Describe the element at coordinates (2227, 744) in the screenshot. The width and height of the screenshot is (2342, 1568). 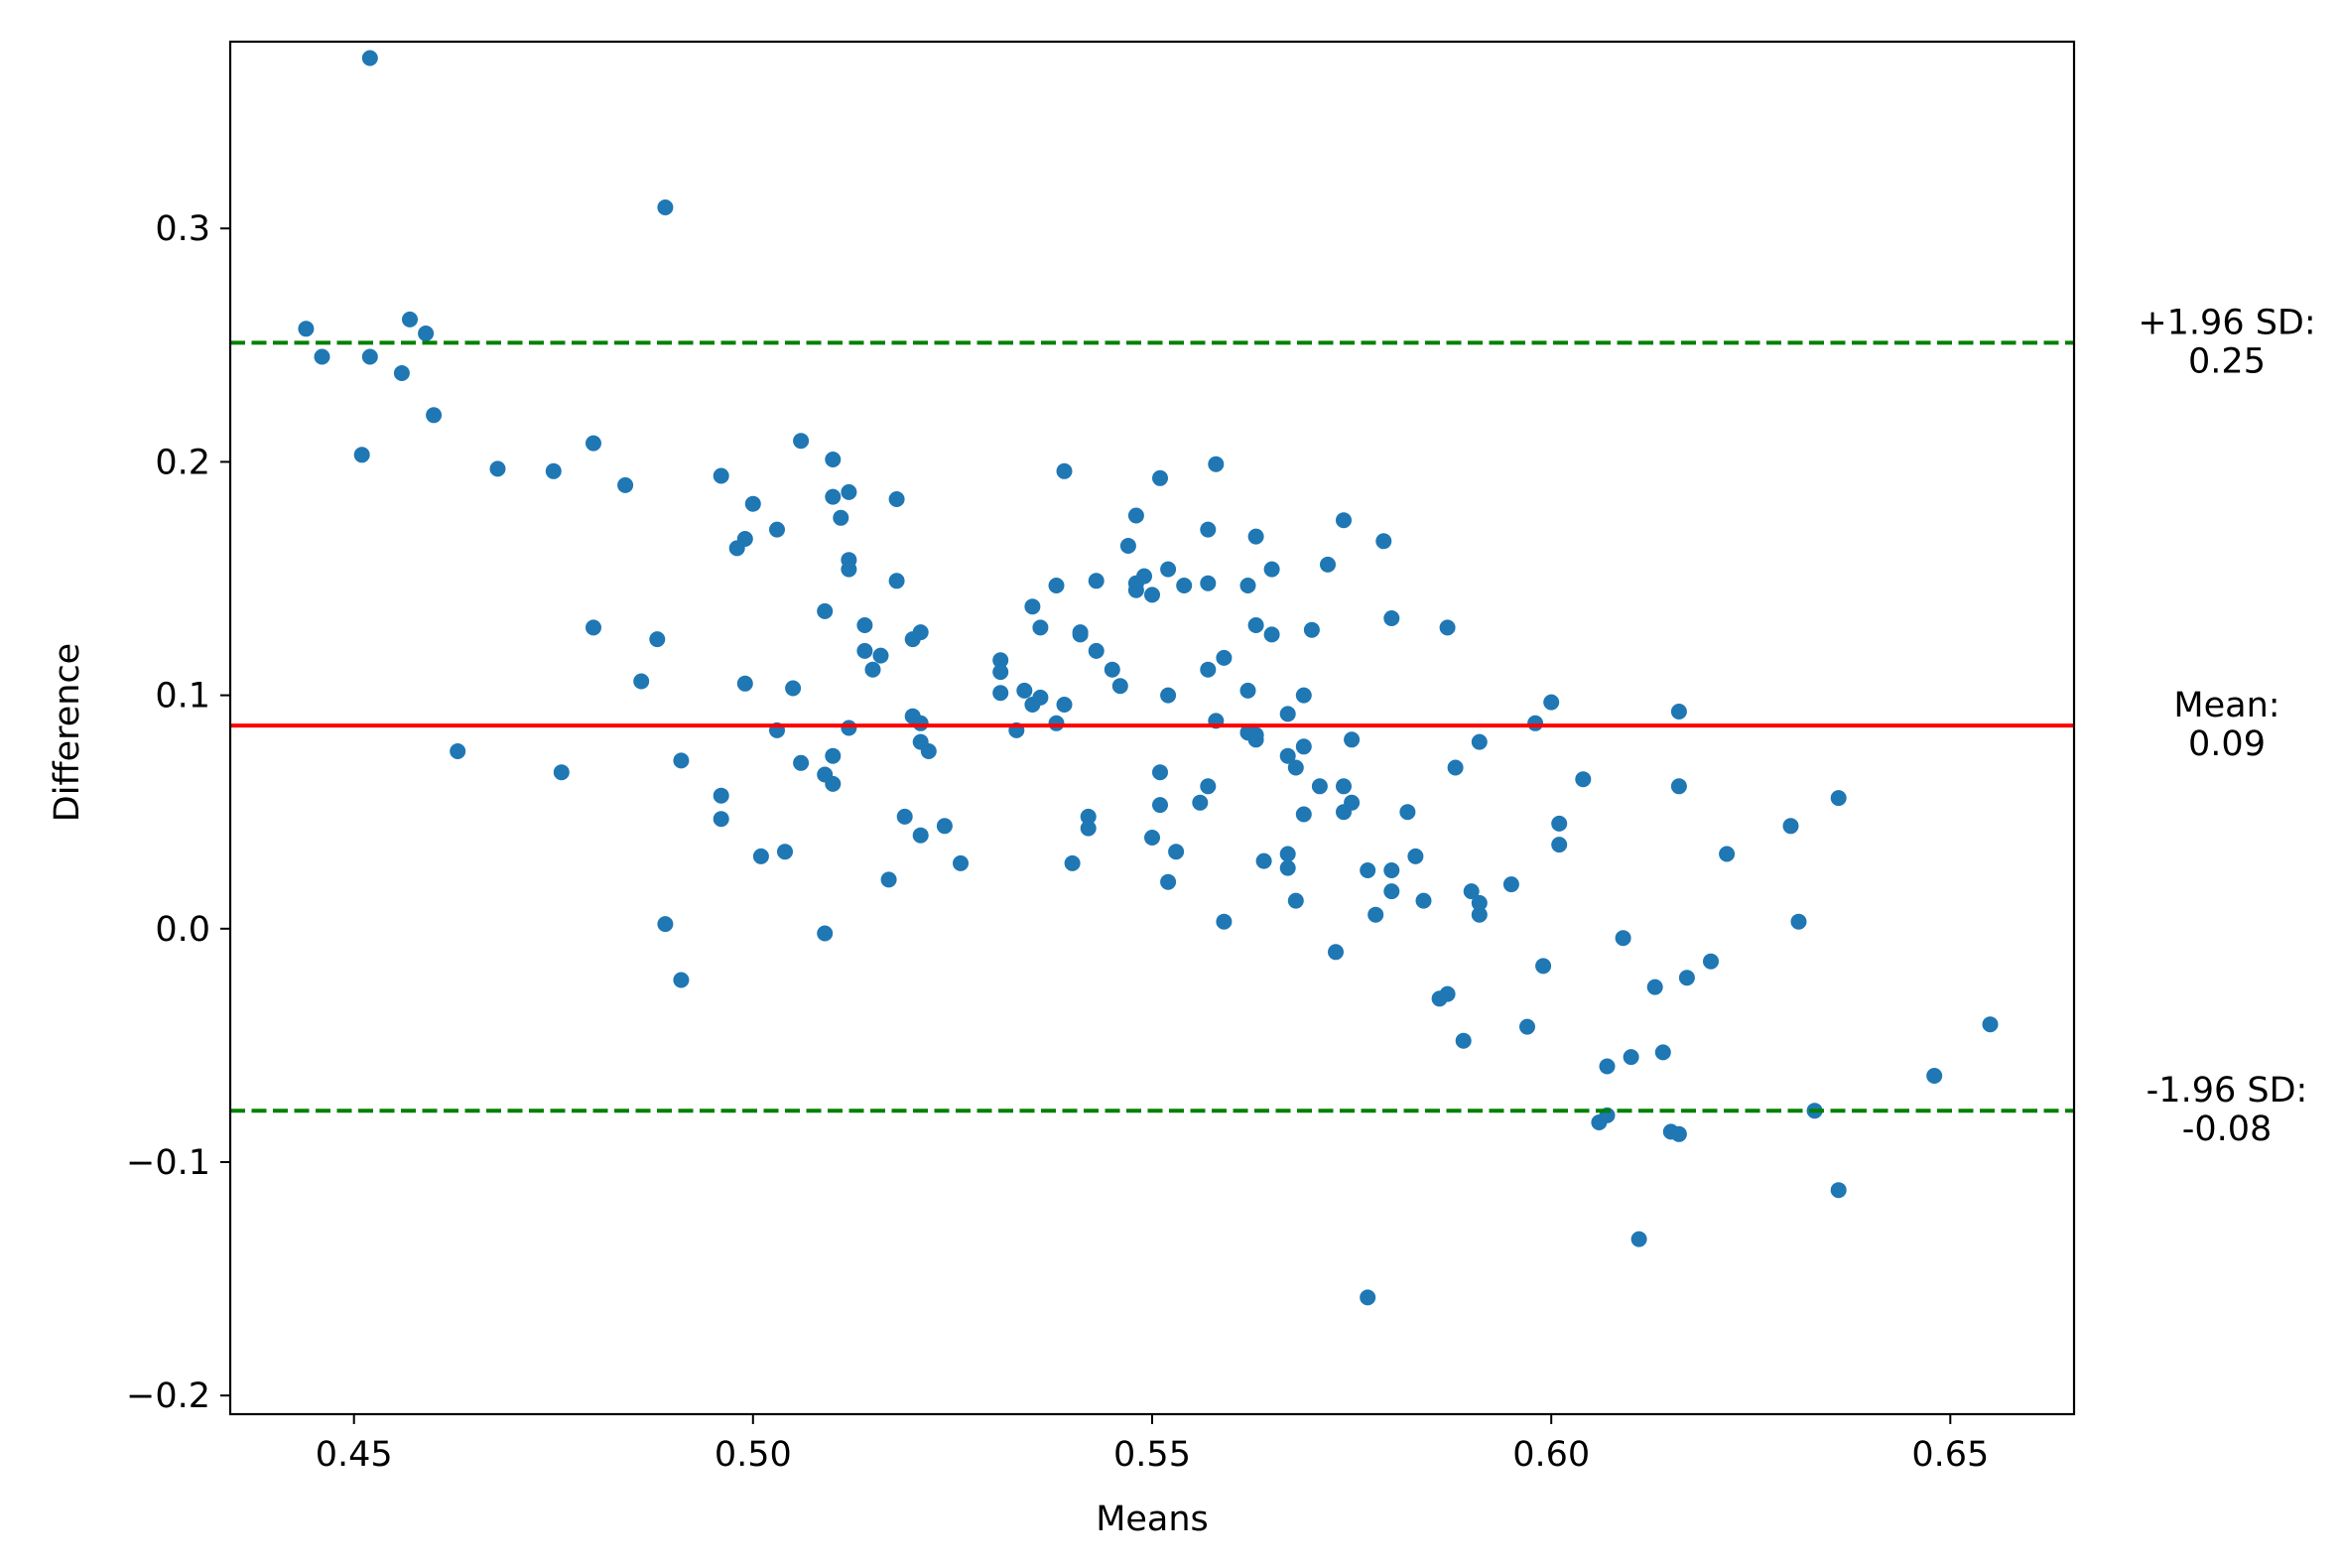
I see `mean-label-value: 0.09` at that location.